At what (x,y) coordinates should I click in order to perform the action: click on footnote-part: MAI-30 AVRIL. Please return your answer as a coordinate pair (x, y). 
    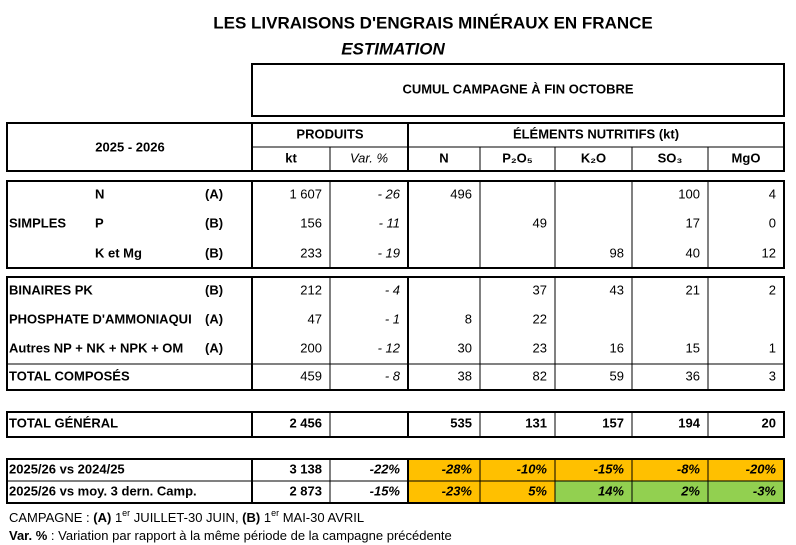
    Looking at the image, I should click on (321, 517).